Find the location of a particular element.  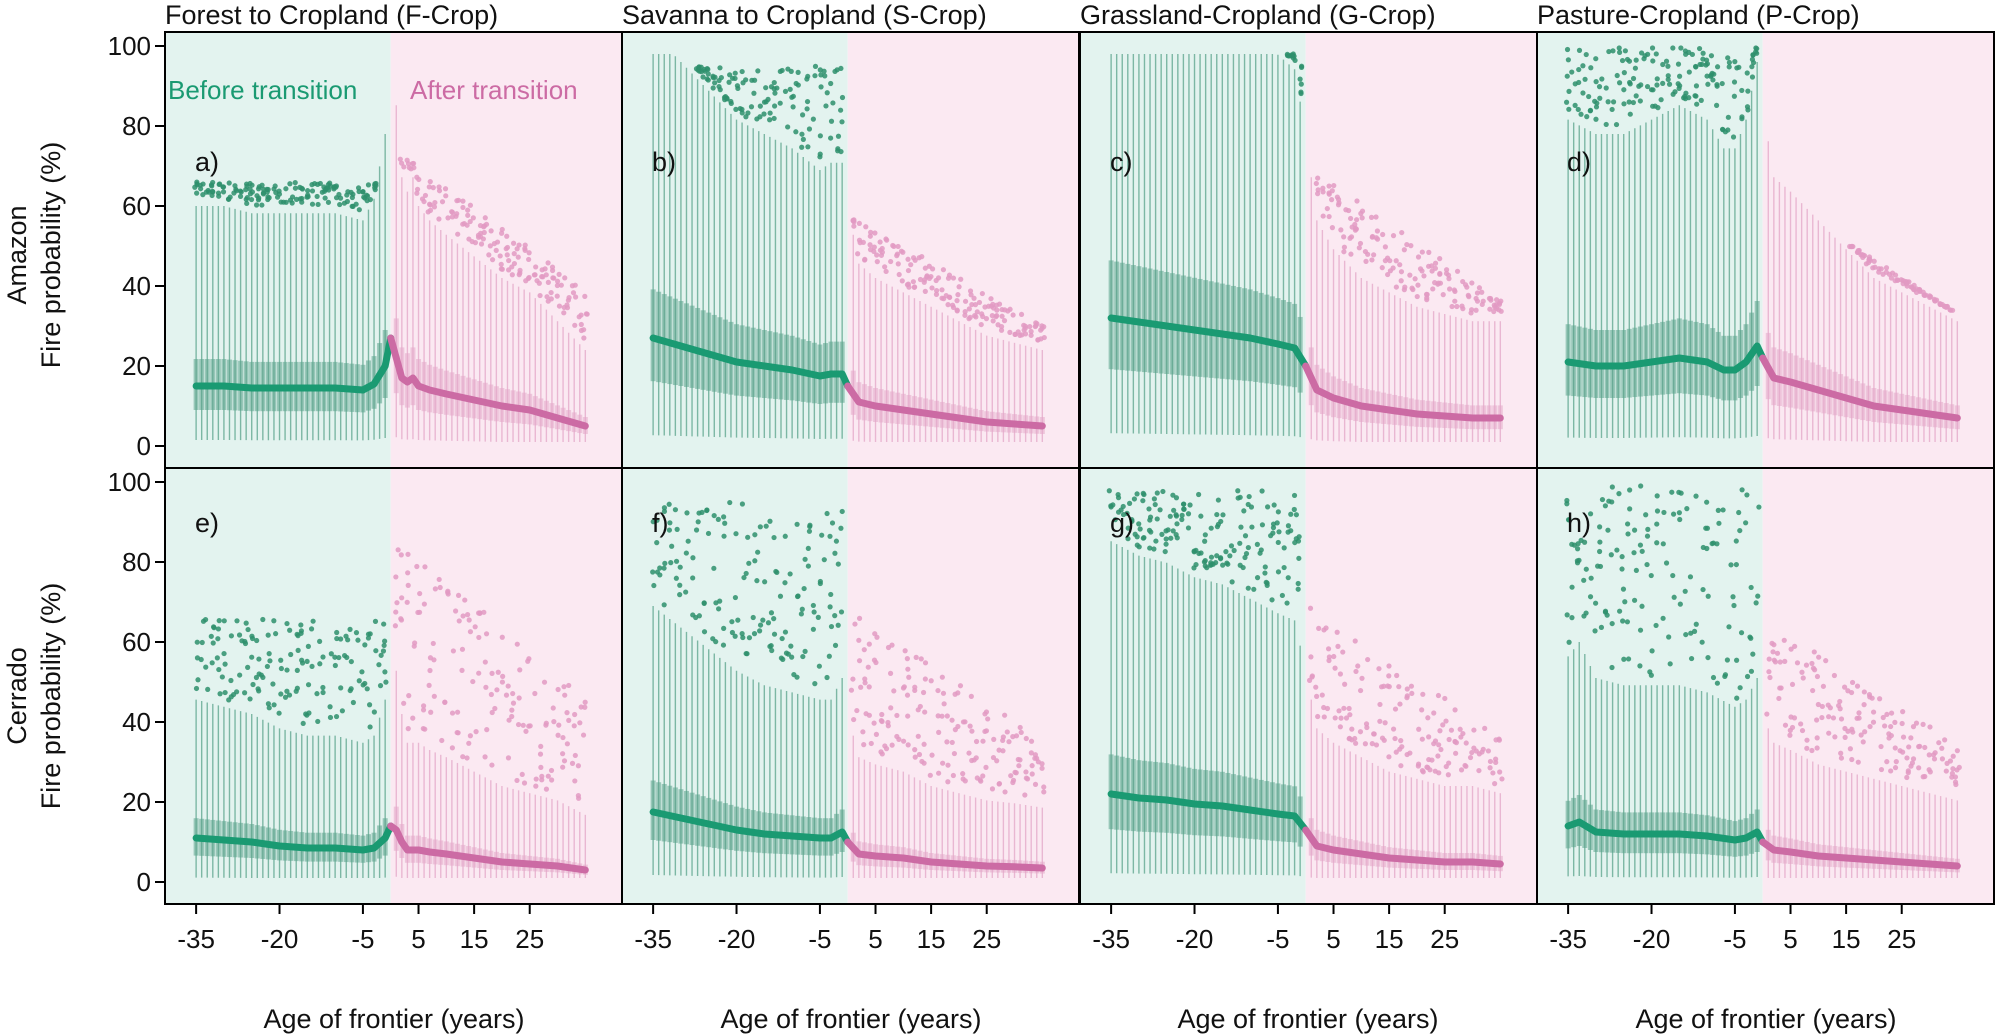

col-title-f-crop: Forest to Cropland (F-Crop) is located at coordinates (331, 15).